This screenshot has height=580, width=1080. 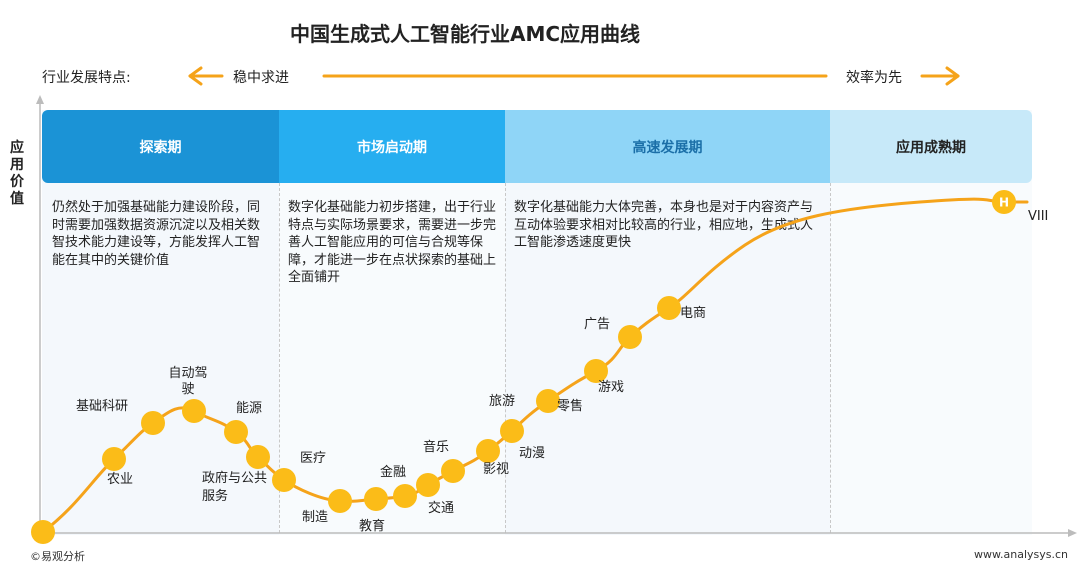 What do you see at coordinates (43, 532) in the screenshot?
I see `curve-node-origin` at bounding box center [43, 532].